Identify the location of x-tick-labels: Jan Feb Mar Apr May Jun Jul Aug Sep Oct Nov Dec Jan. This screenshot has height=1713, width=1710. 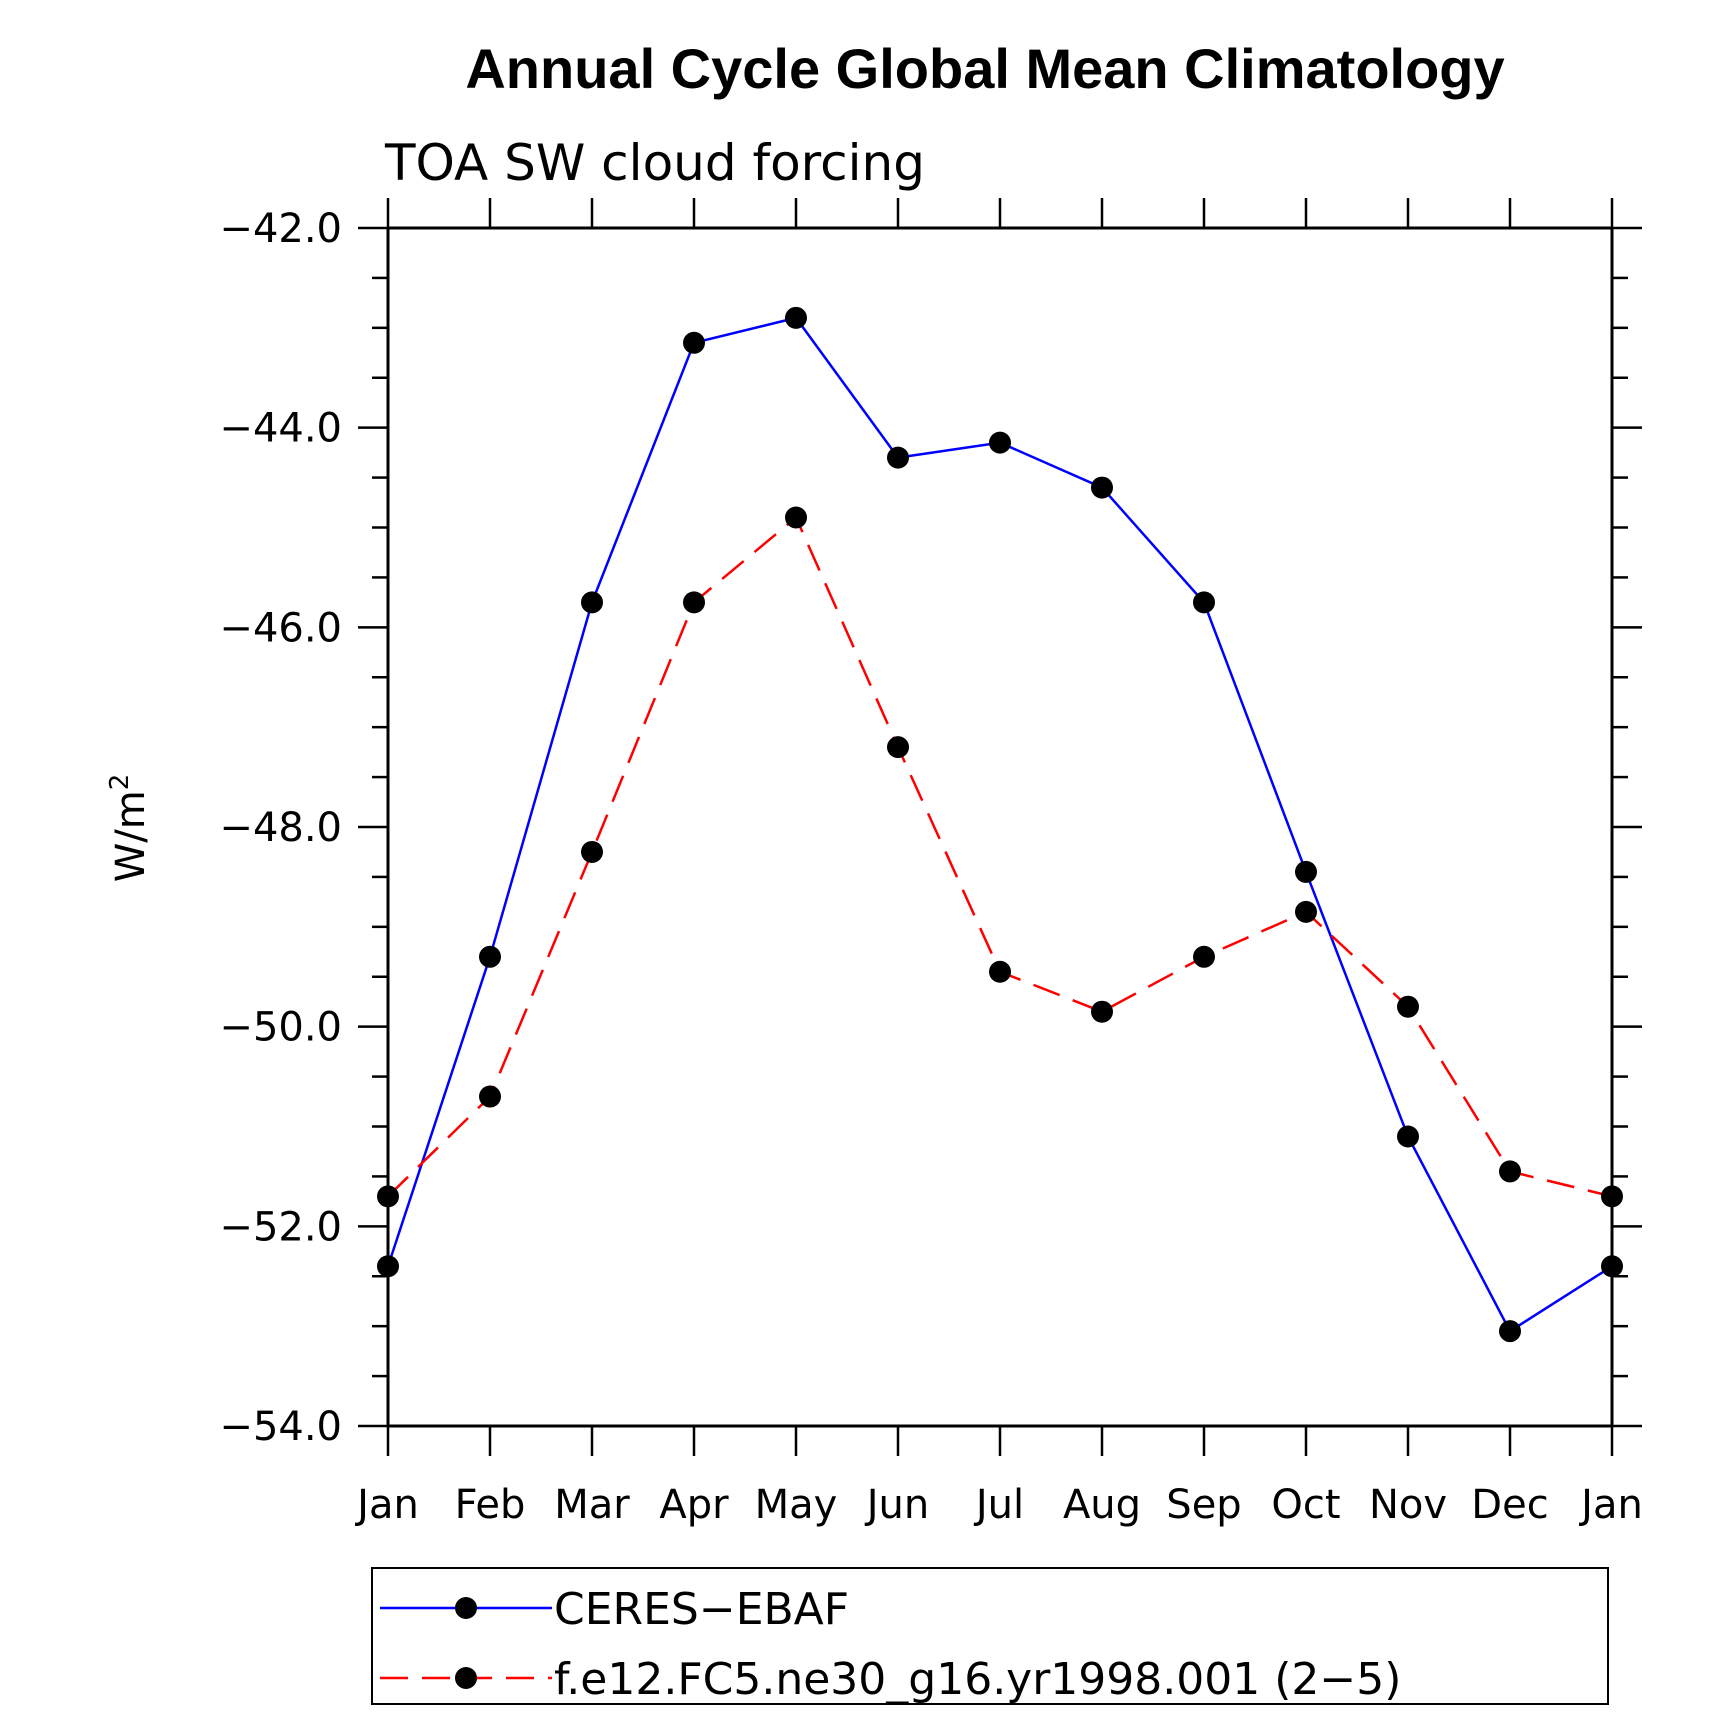
(998, 1505).